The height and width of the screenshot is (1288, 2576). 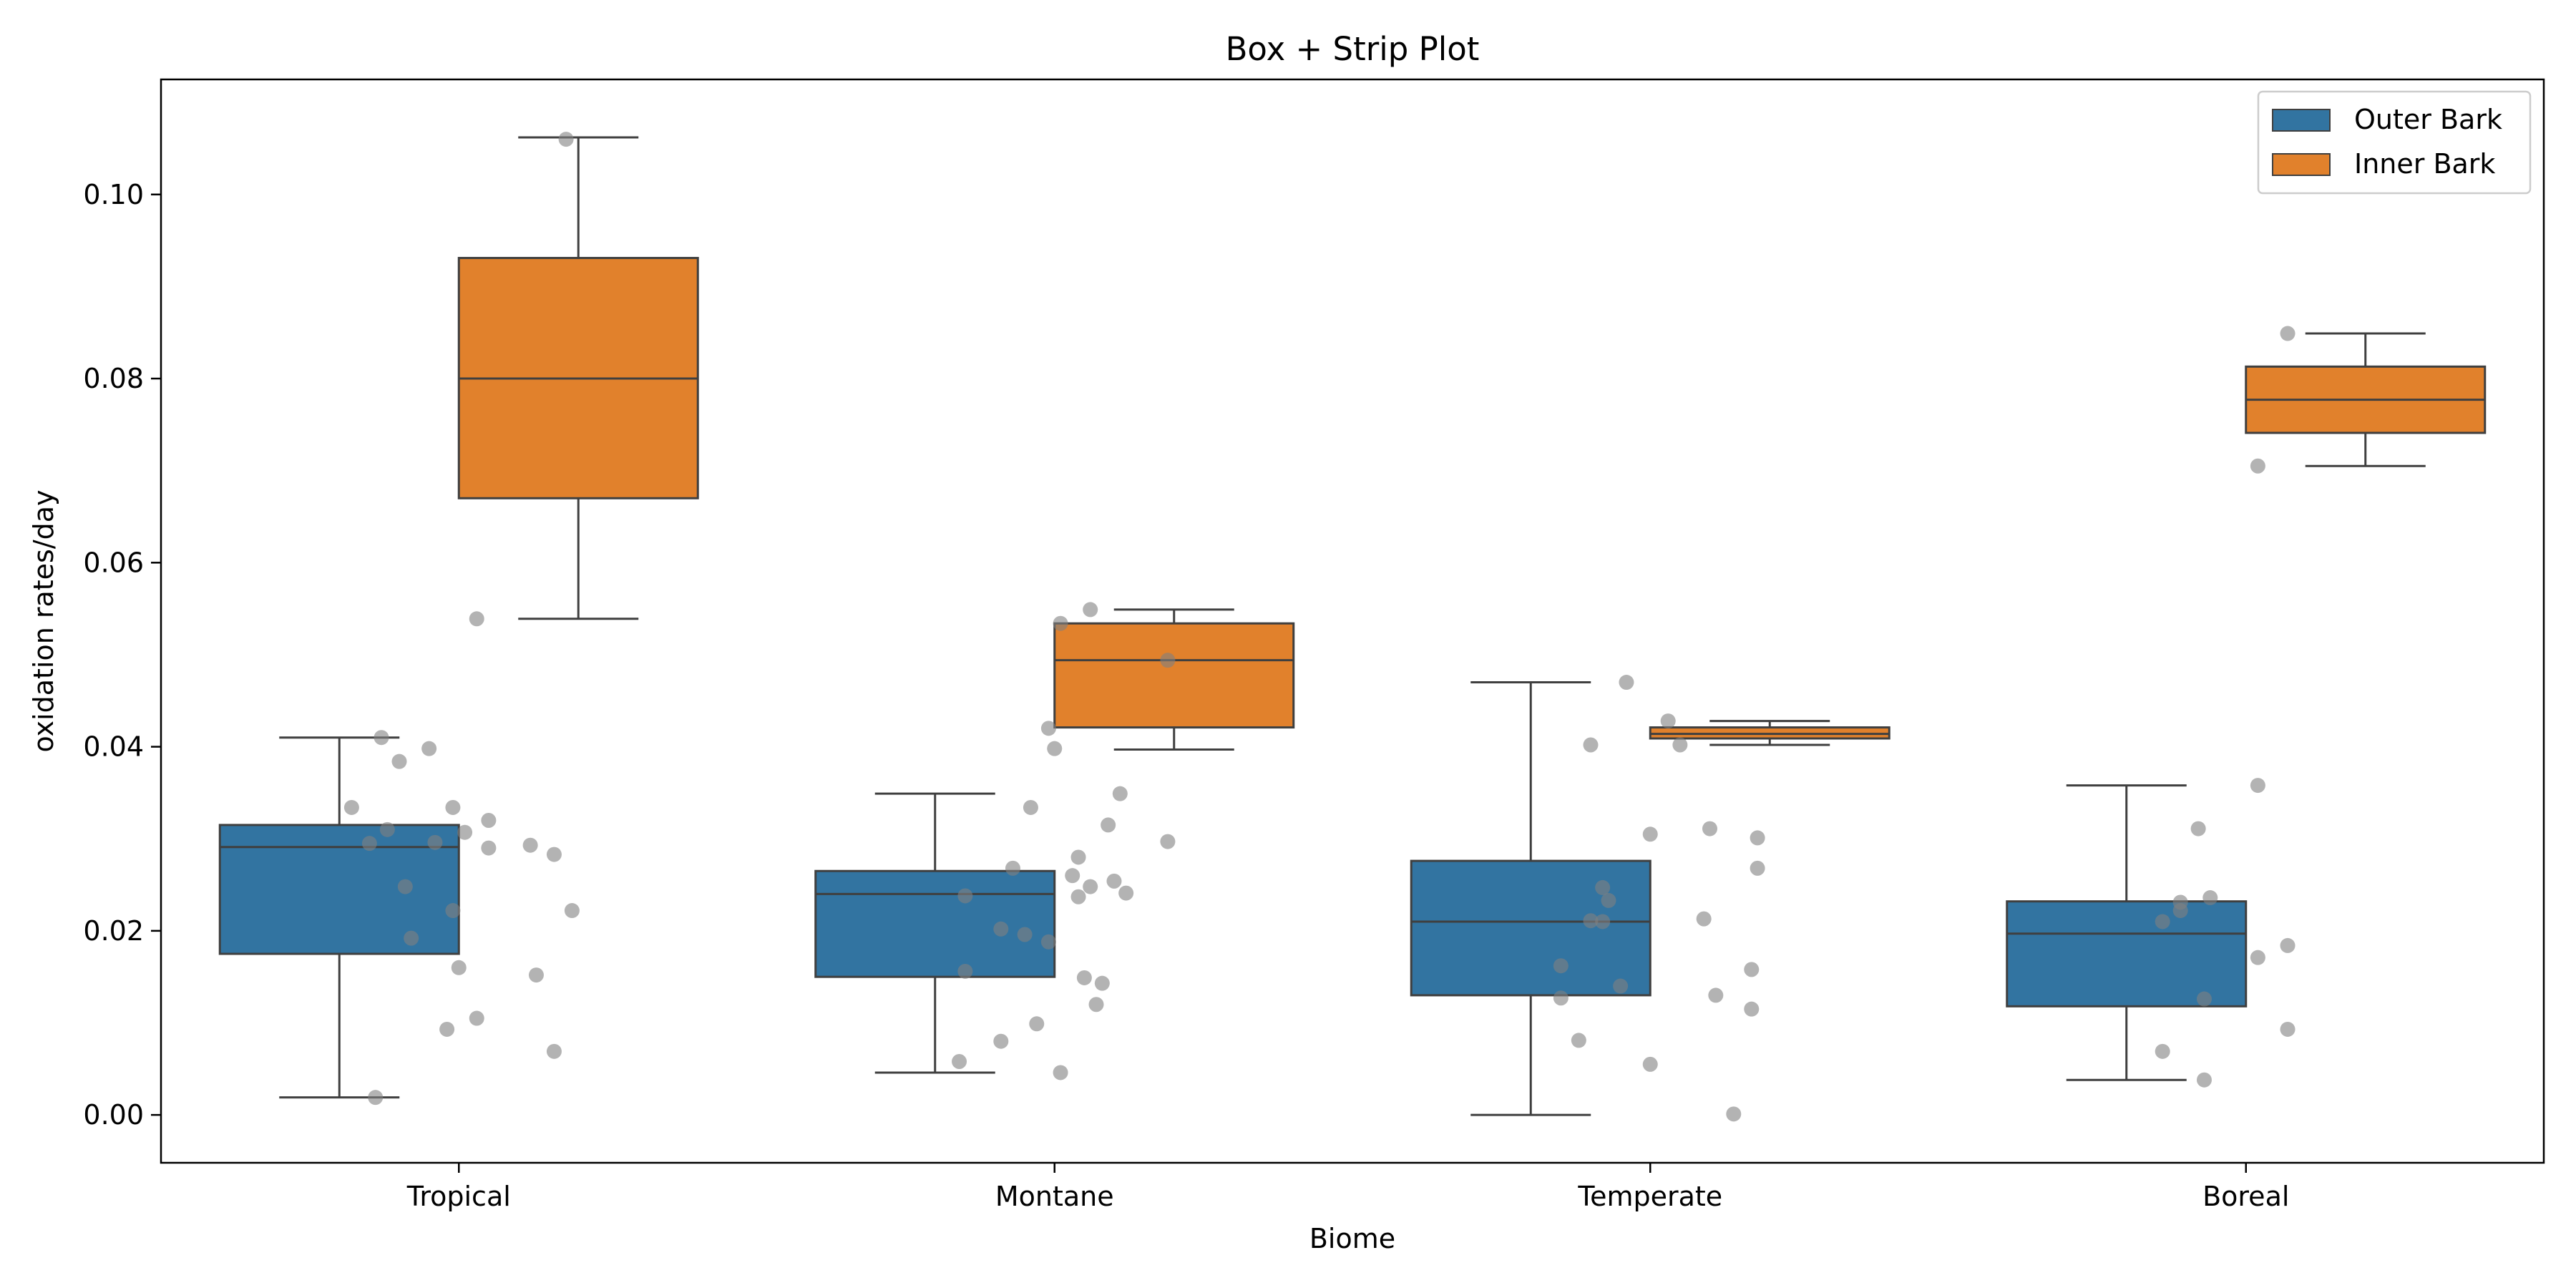 I want to click on box-temperate-outer-bark, so click(x=1531, y=898).